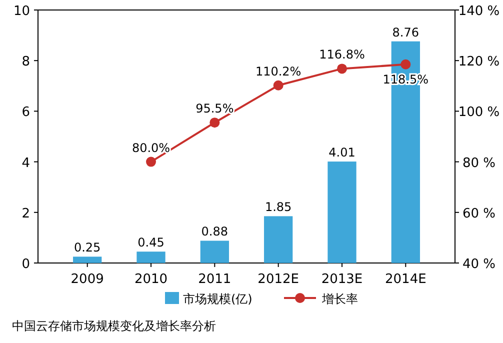 The width and height of the screenshot is (503, 343). Describe the element at coordinates (405, 279) in the screenshot. I see `x-tick-label: 2014E` at that location.